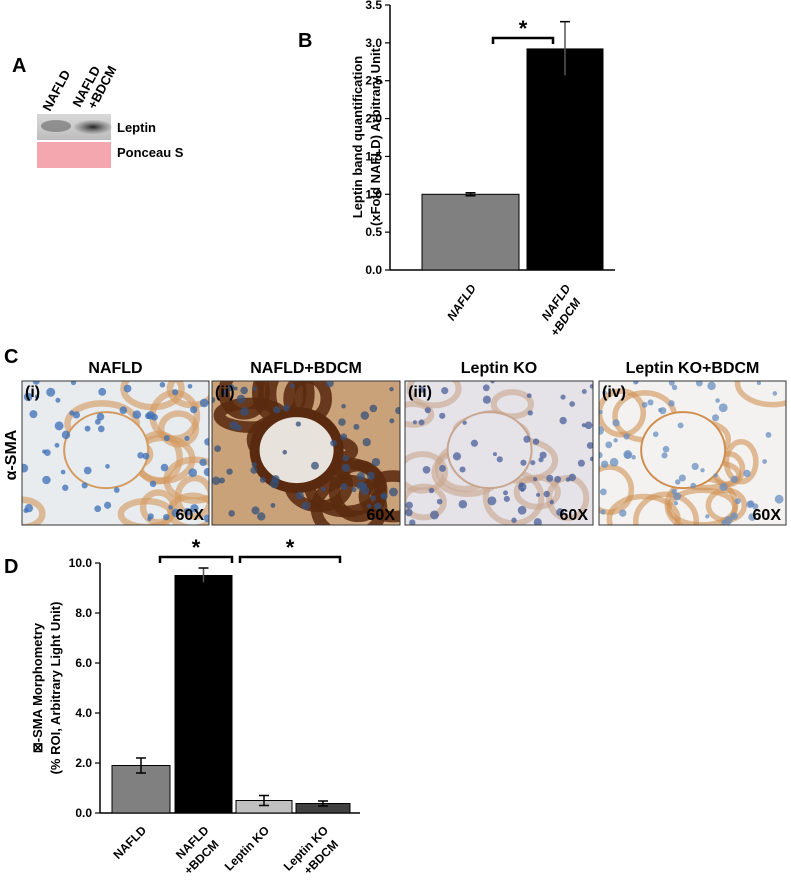  What do you see at coordinates (247, 848) in the screenshot?
I see `x-tick-label: Leptin KO` at bounding box center [247, 848].